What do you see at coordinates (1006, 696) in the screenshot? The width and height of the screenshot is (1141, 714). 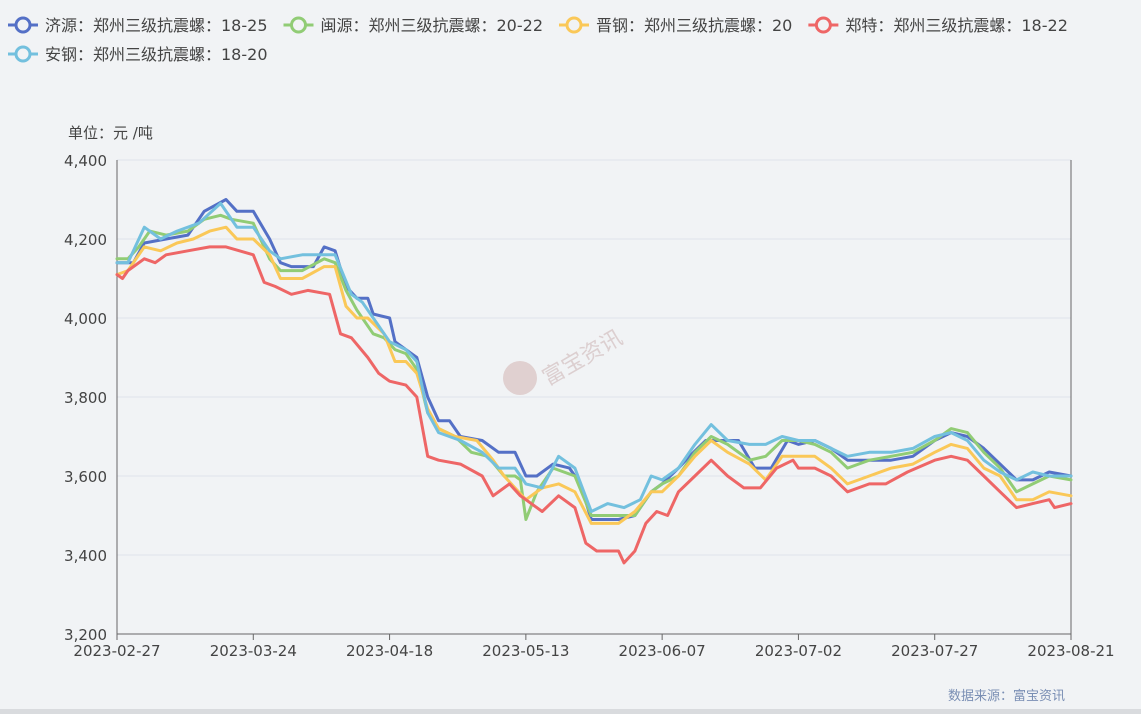 I see `source-note: 数据来源：富宝资讯` at bounding box center [1006, 696].